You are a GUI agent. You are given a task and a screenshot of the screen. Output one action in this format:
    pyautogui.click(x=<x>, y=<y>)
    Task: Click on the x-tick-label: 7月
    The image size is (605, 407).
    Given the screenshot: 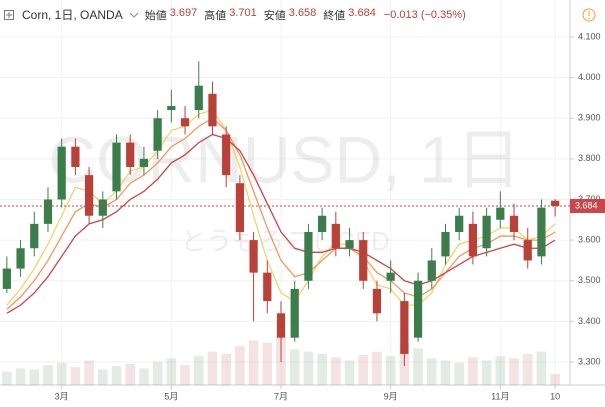 What is the action you would take?
    pyautogui.click(x=281, y=396)
    